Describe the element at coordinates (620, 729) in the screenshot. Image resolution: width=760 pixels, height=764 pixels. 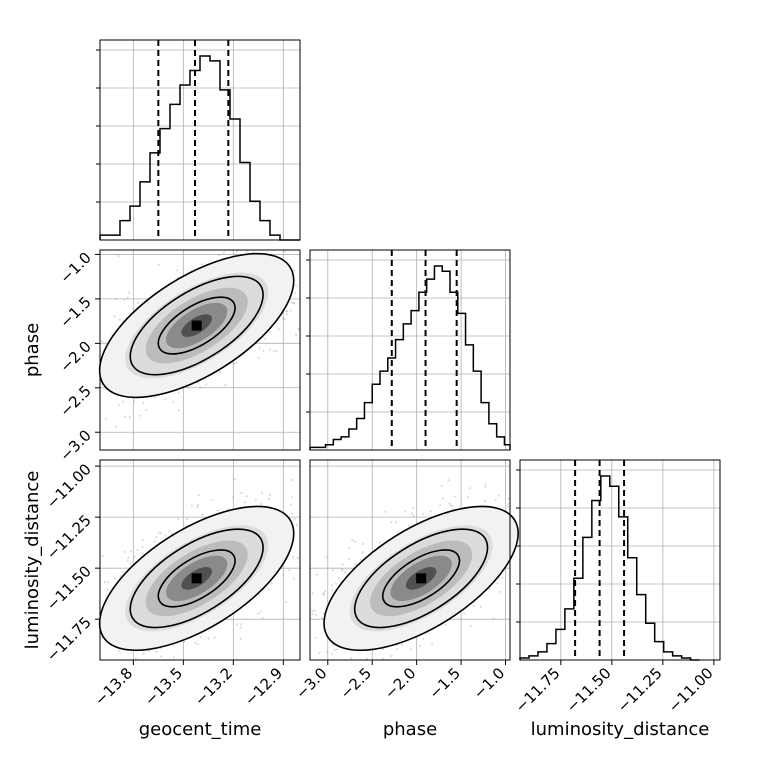
I see `x-axis-label-luminosity_distance: luminosity_distance` at that location.